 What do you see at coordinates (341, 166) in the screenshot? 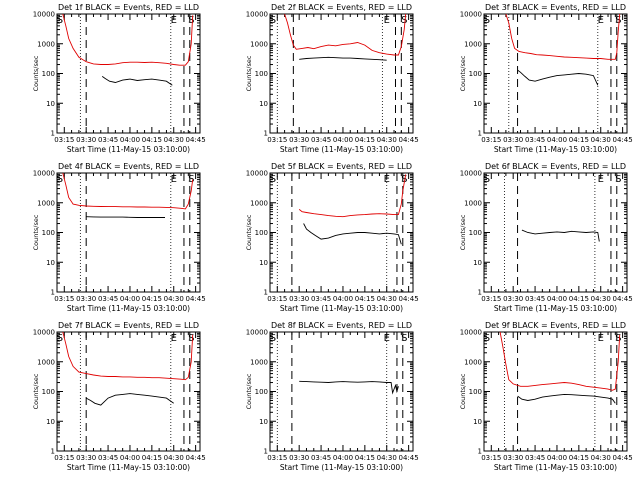
I see `plot-title: Det 5f BLACK = Events, RED = LLD` at bounding box center [341, 166].